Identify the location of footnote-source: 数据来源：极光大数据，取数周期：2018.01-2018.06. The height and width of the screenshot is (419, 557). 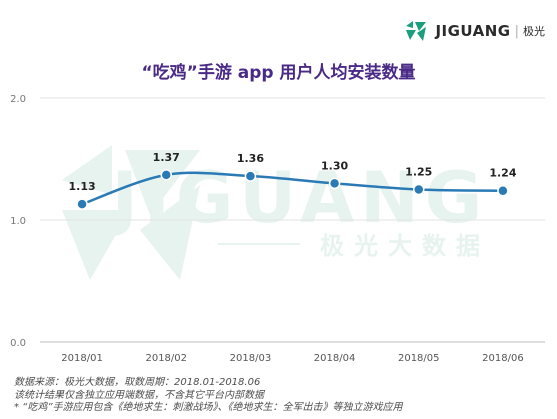
(137, 382).